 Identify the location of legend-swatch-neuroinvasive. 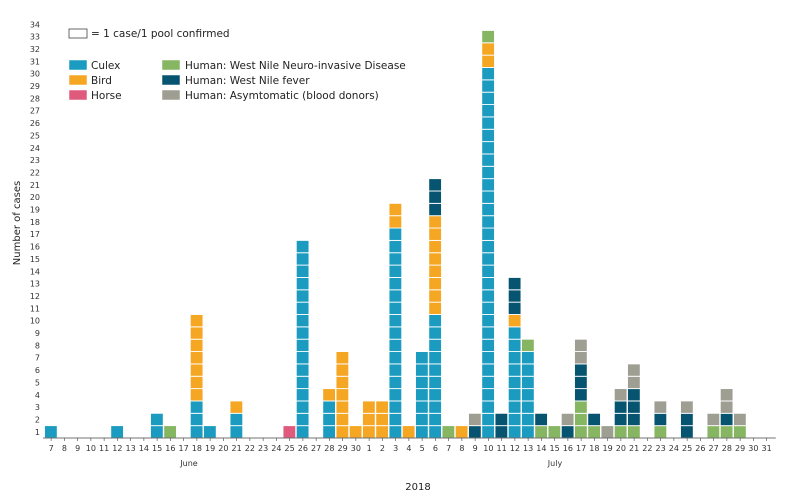
(171, 65).